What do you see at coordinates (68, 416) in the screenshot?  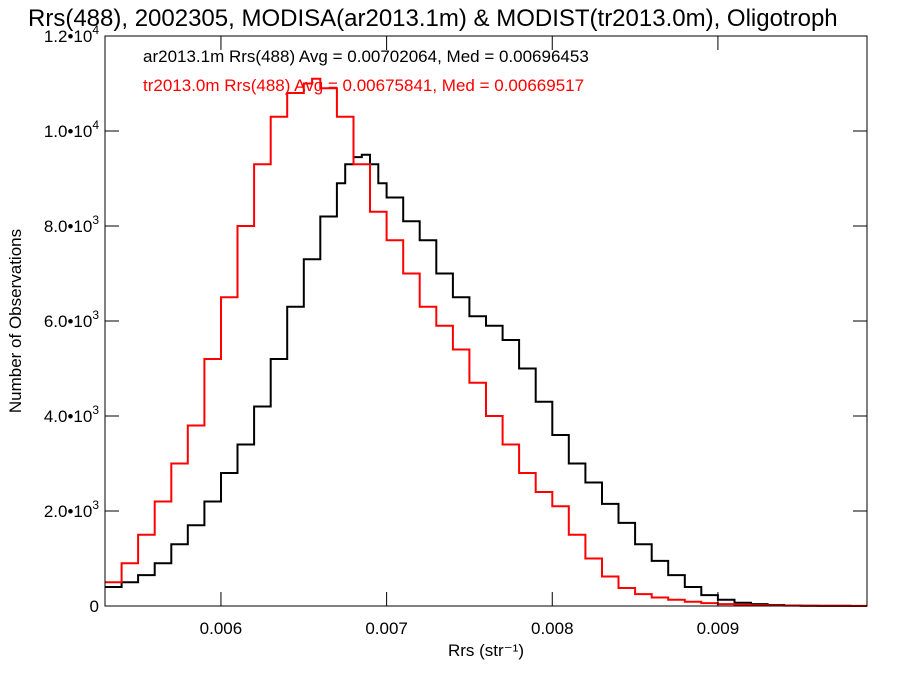 I see `y-tick-mantissa: 4.0•10` at bounding box center [68, 416].